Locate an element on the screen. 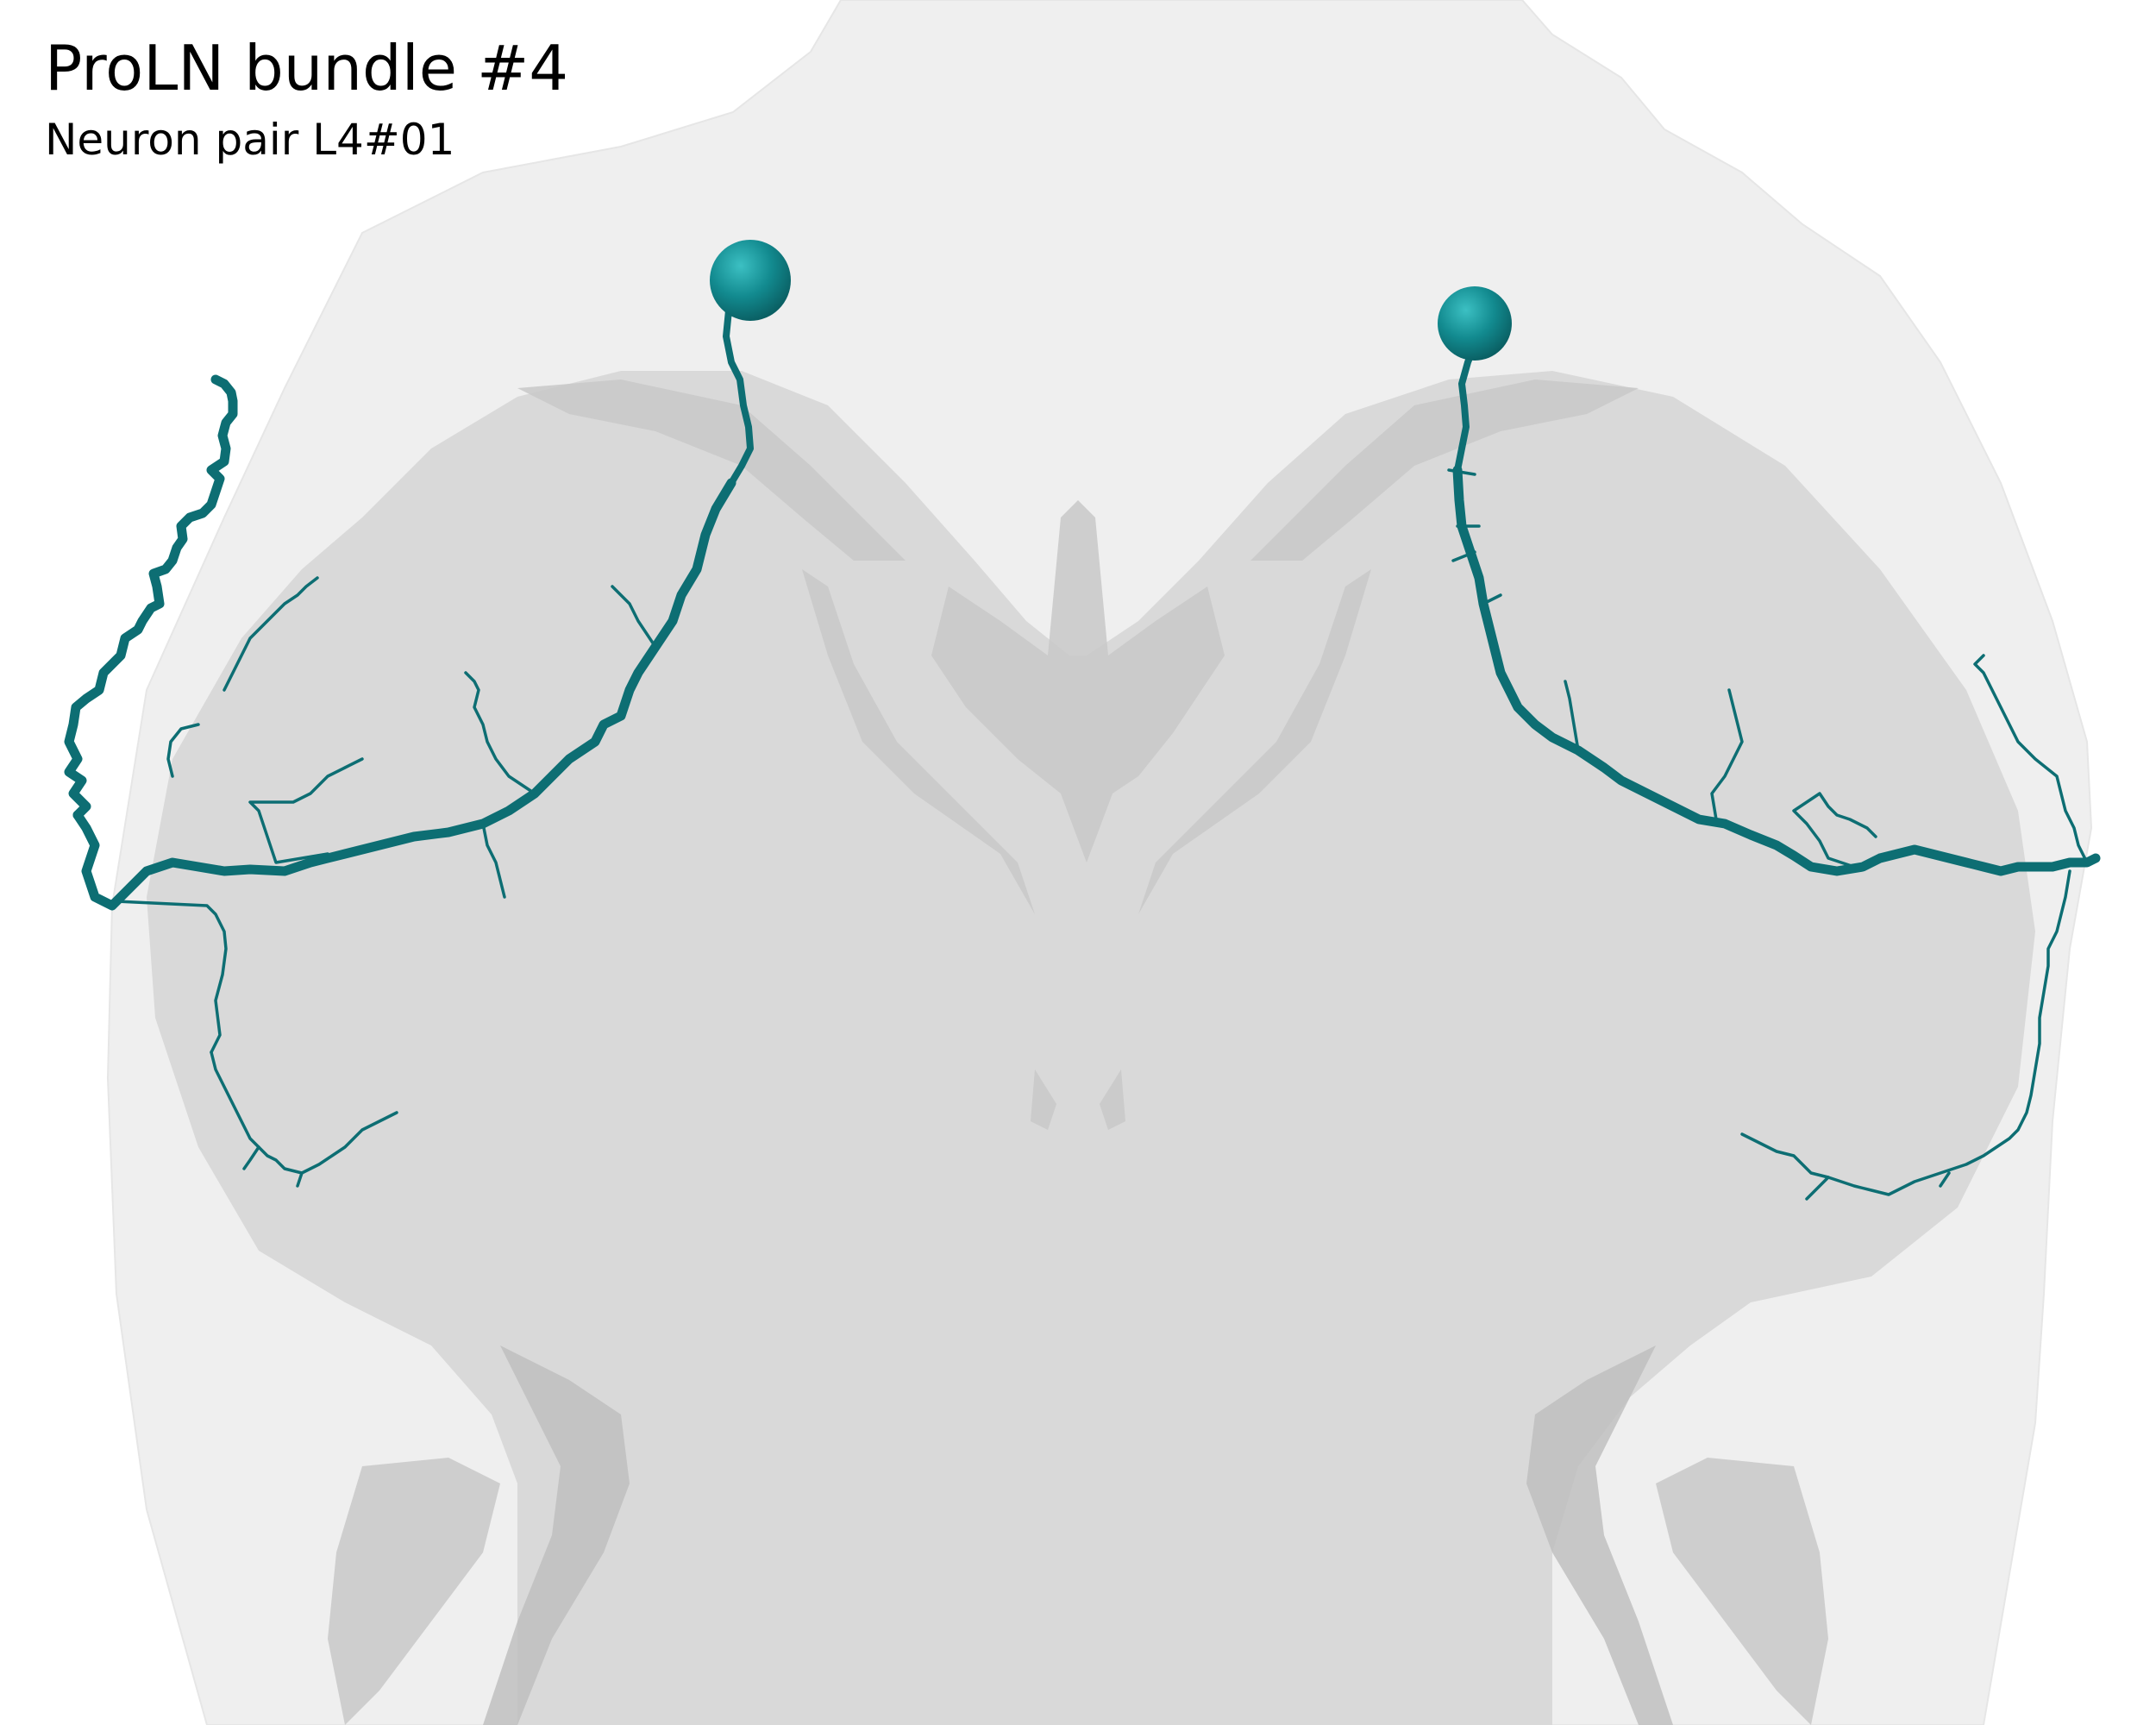 The image size is (2156, 1725). left-main-trunk is located at coordinates (404, 695).